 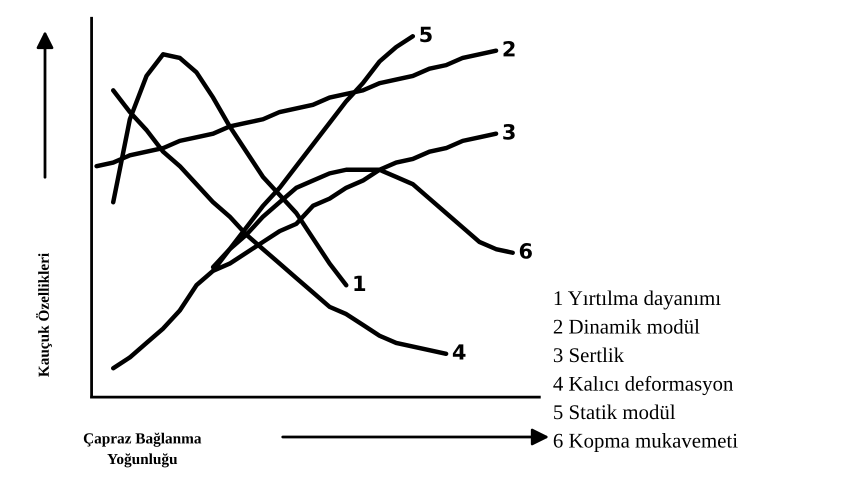 What do you see at coordinates (627, 326) in the screenshot?
I see `text: 2 Dinamik modül` at bounding box center [627, 326].